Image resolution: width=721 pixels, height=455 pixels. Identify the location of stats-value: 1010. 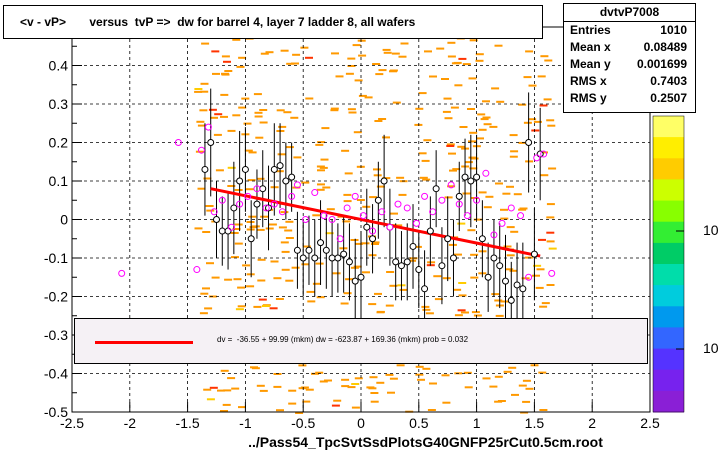
(673, 30).